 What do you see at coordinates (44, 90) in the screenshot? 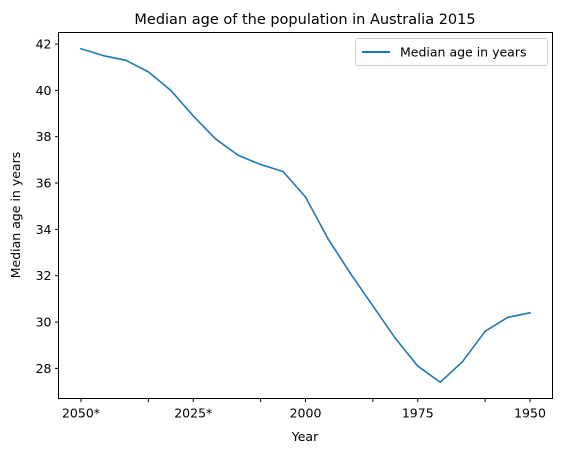
I see `y-tick-label: 40` at bounding box center [44, 90].